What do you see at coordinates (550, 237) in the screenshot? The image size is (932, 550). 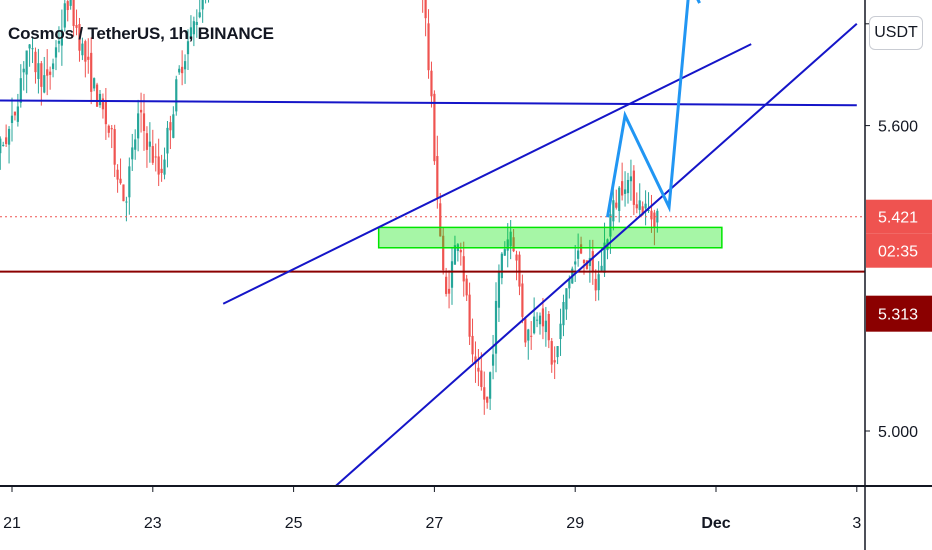 I see `green-zone` at bounding box center [550, 237].